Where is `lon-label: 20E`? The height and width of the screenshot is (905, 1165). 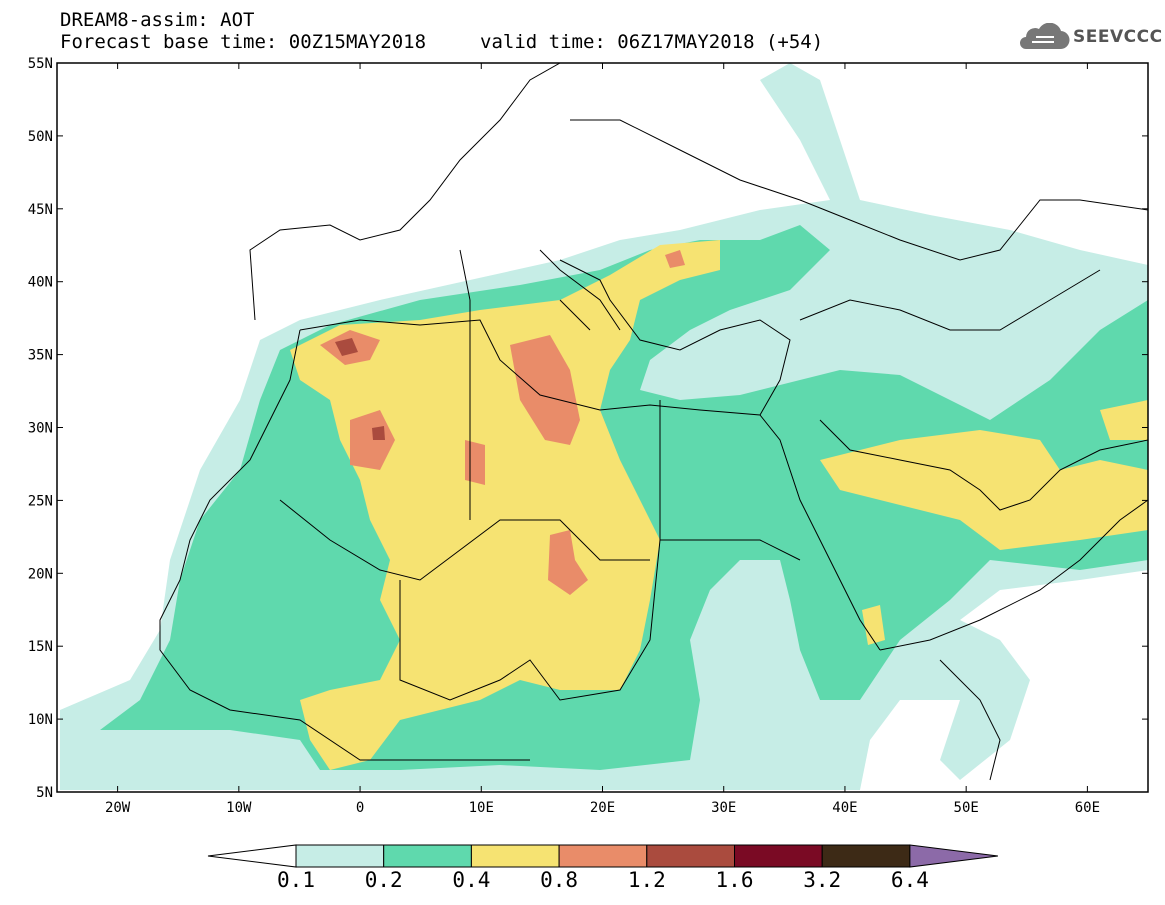 lon-label: 20E is located at coordinates (602, 808).